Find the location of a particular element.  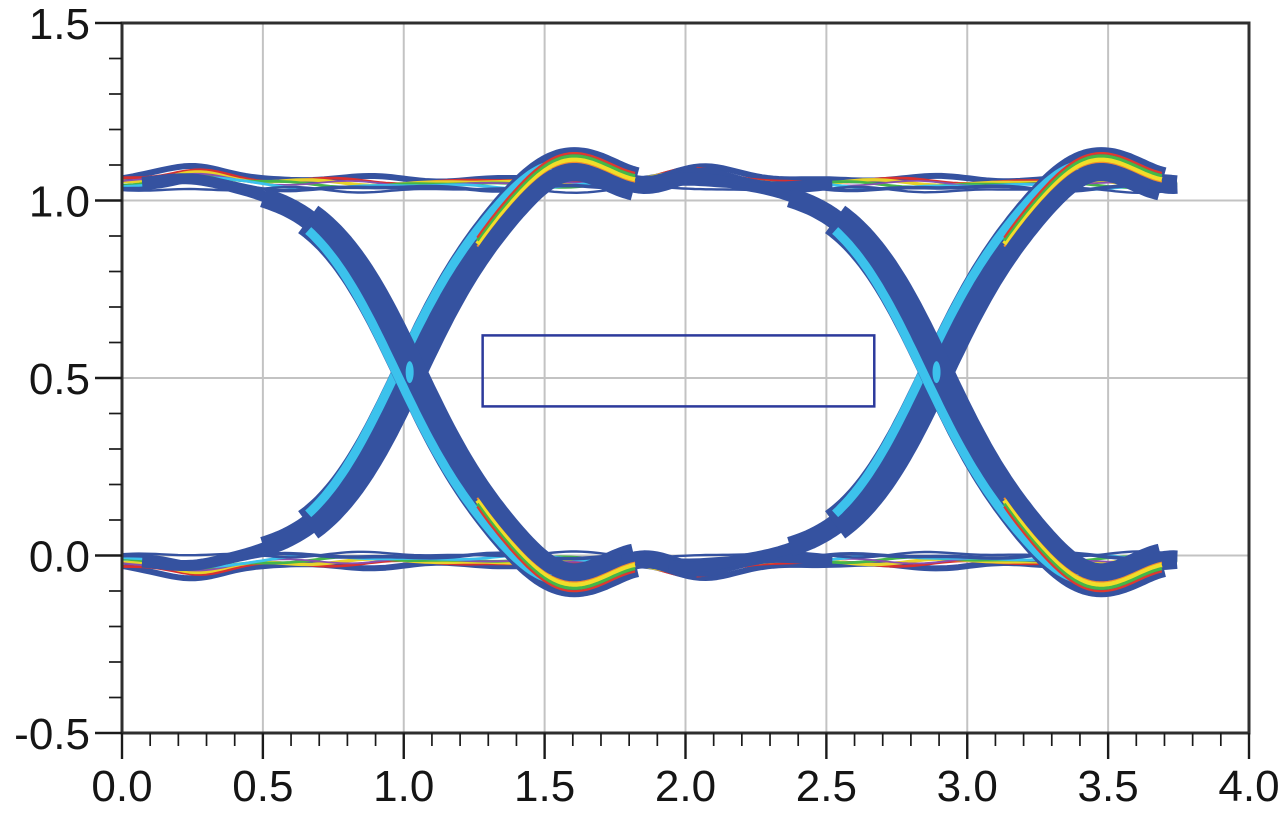

rise-edge-landing-band is located at coordinates (1164, 182).